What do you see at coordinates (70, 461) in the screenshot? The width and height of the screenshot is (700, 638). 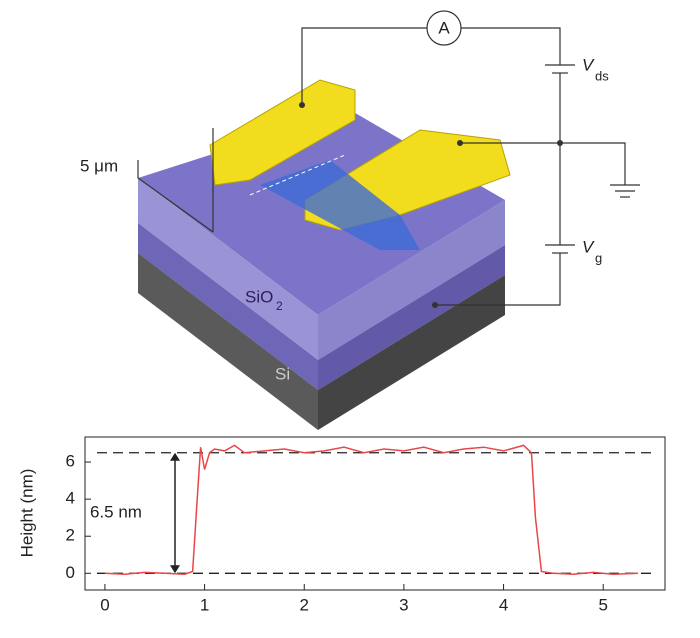 I see `y-tick-label: 6` at bounding box center [70, 461].